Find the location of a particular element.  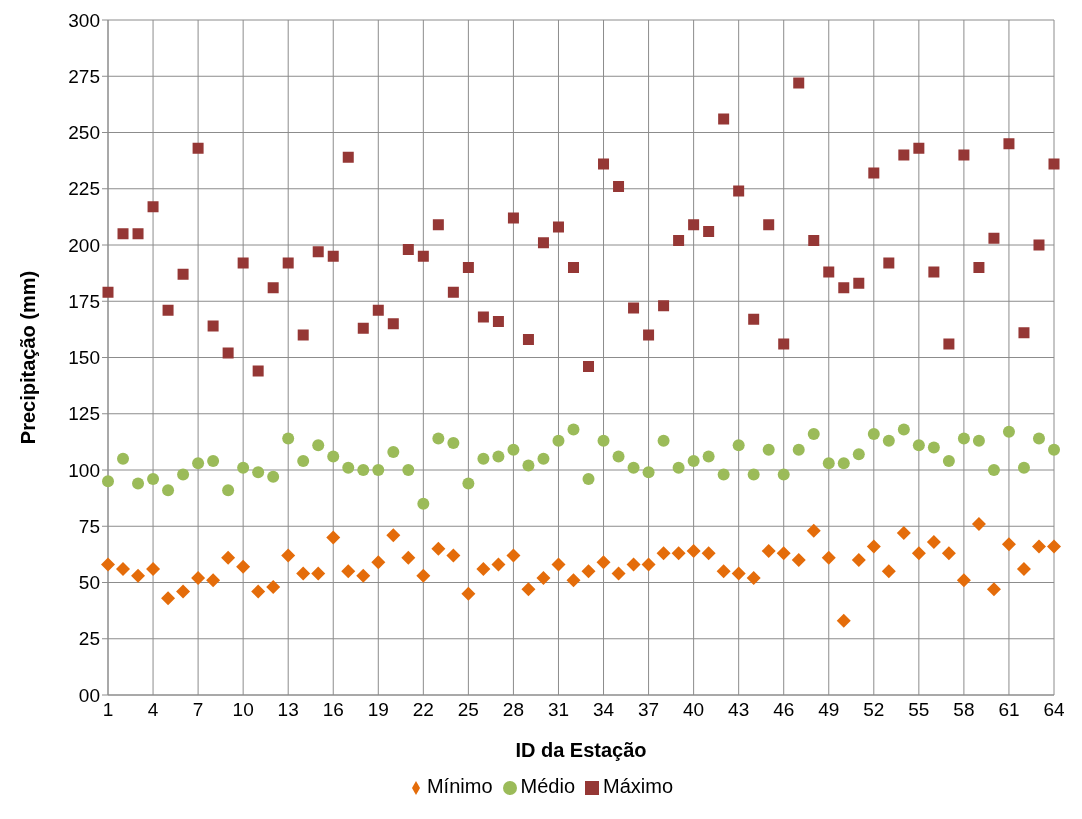

x-tick-label: 13 is located at coordinates (288, 710).